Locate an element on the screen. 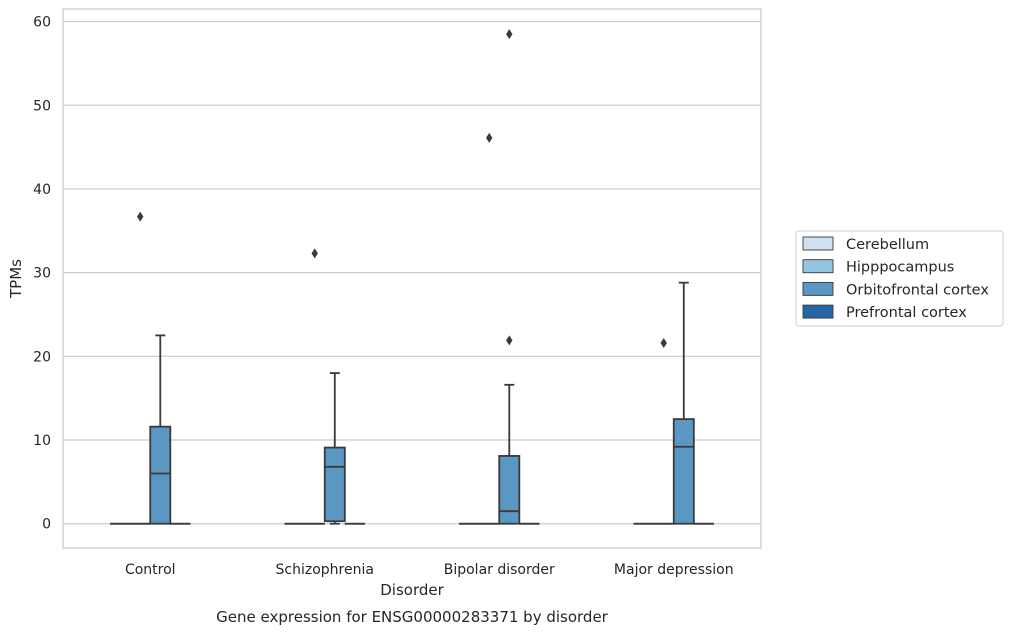 The width and height of the screenshot is (1013, 638). legend-label: Orbitofrontal cortex is located at coordinates (917, 290).